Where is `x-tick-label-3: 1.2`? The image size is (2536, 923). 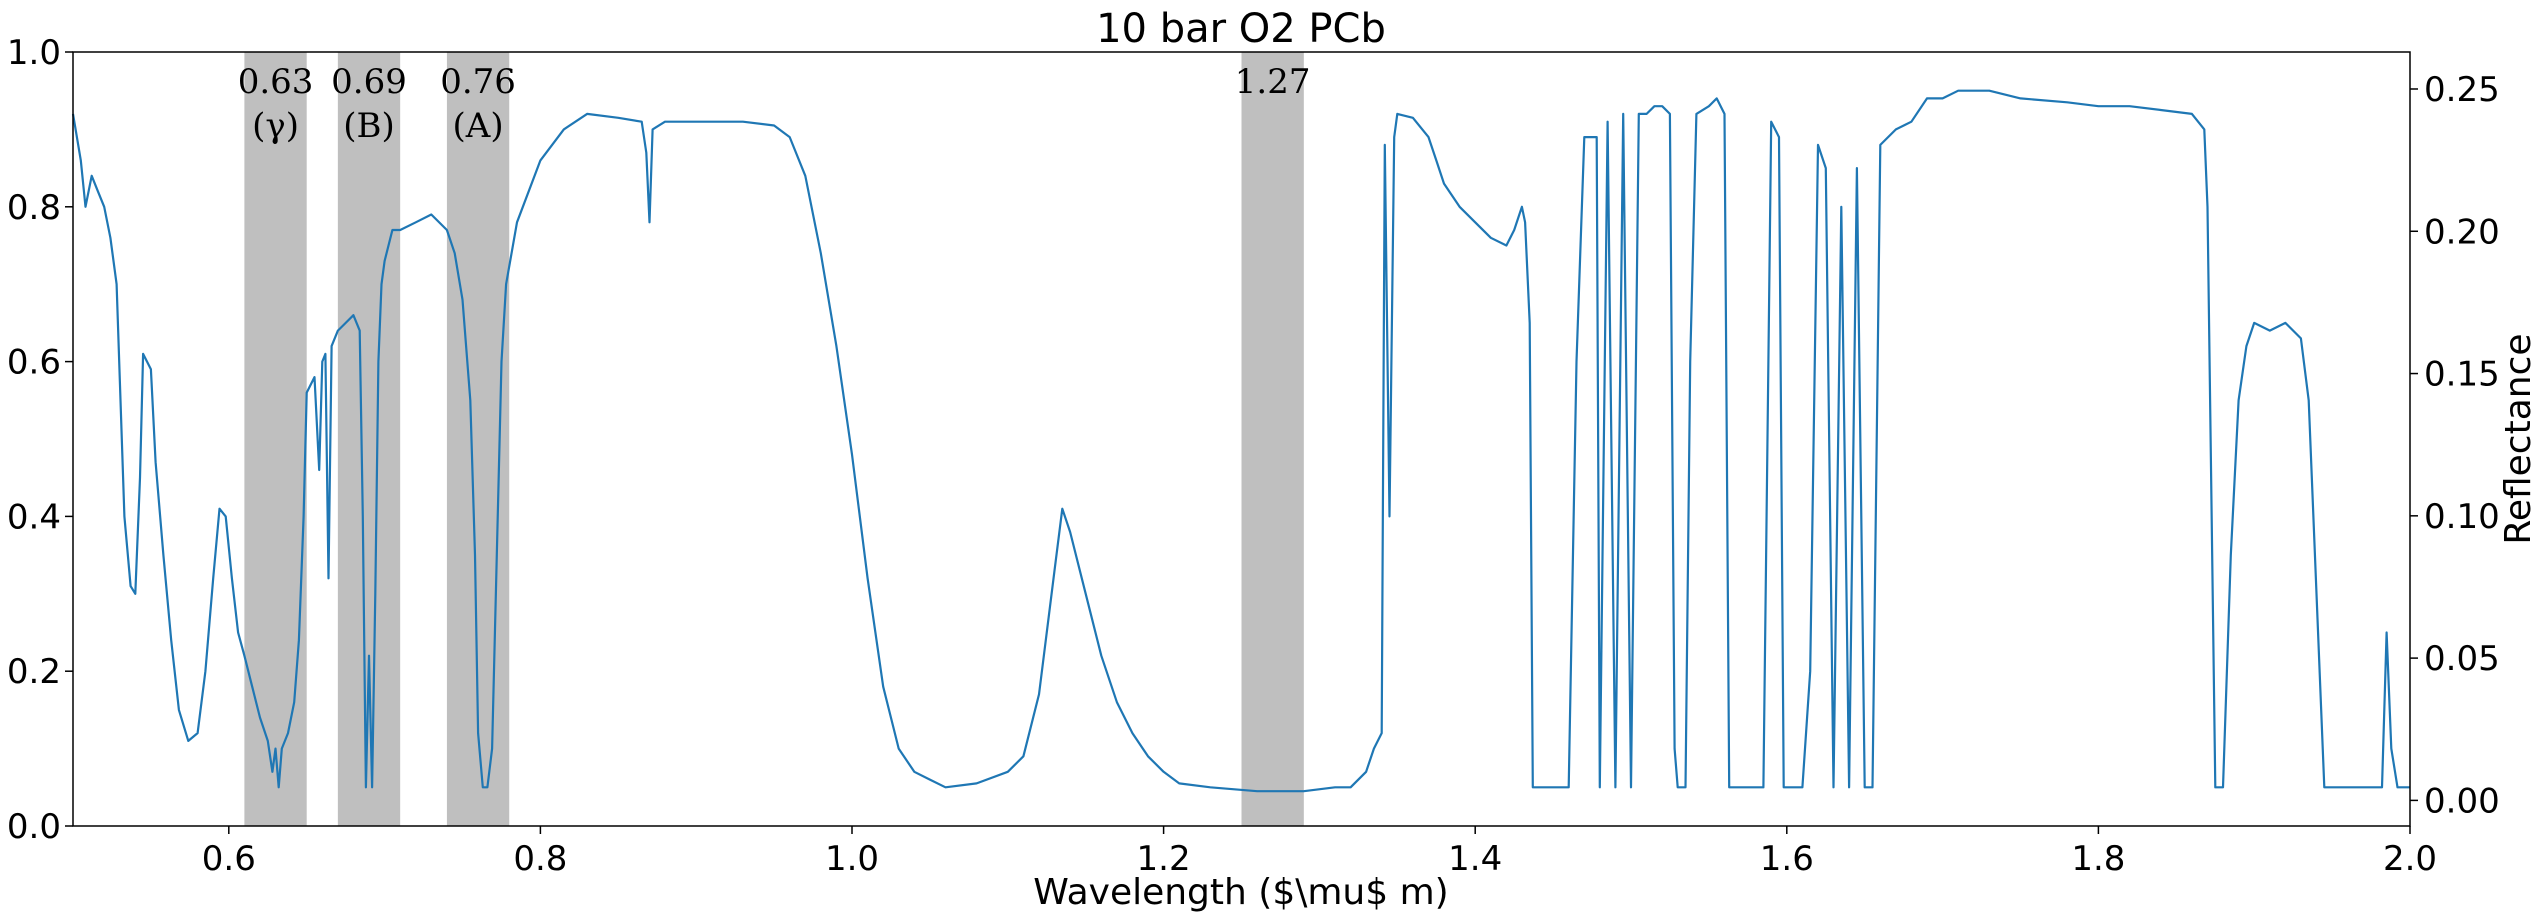 x-tick-label-3: 1.2 is located at coordinates (1164, 859).